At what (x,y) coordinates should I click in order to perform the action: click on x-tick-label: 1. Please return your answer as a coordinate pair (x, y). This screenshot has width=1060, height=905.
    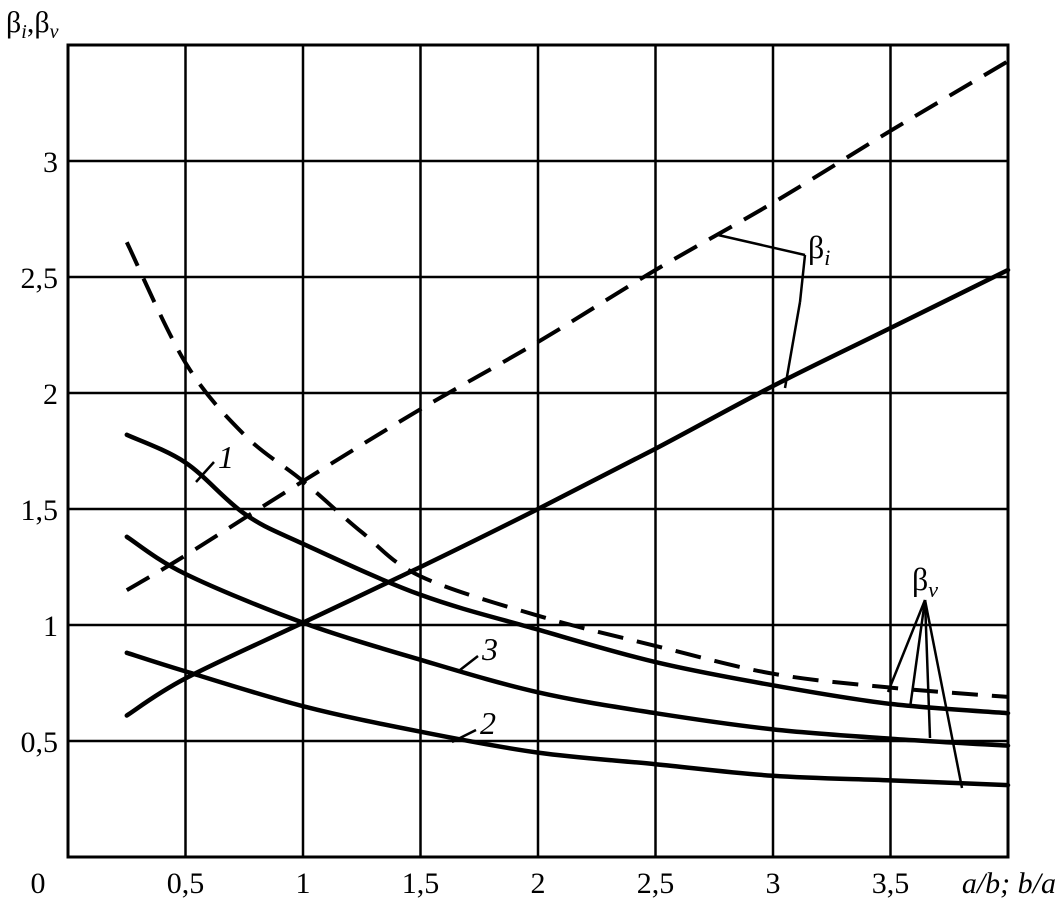
    Looking at the image, I should click on (303, 883).